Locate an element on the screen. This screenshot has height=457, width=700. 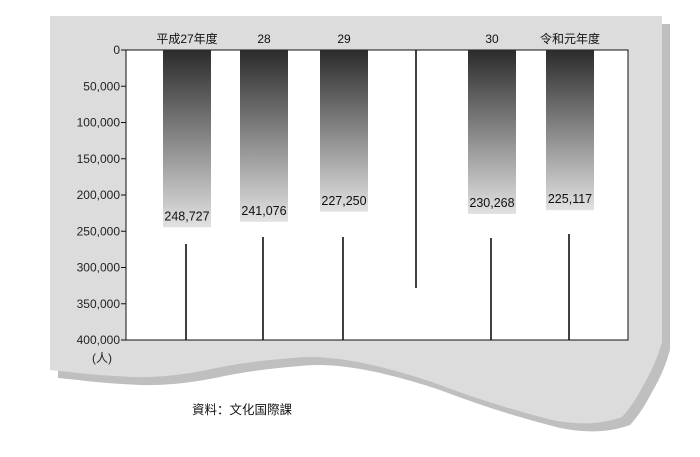
data-label: 225,117 is located at coordinates (570, 199).